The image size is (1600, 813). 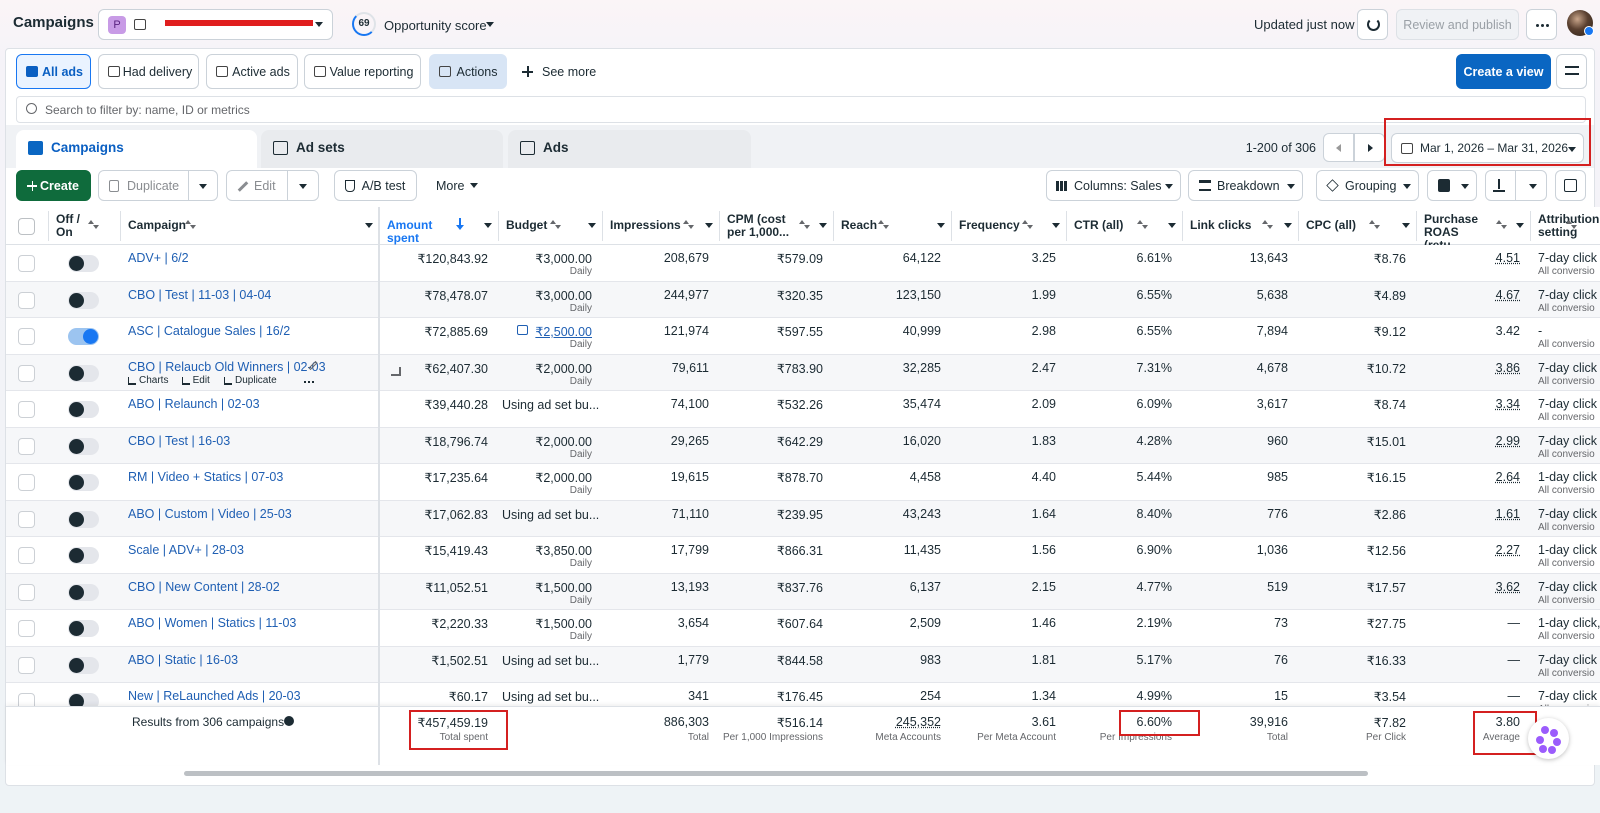 I want to click on see-more: See more, so click(x=569, y=72).